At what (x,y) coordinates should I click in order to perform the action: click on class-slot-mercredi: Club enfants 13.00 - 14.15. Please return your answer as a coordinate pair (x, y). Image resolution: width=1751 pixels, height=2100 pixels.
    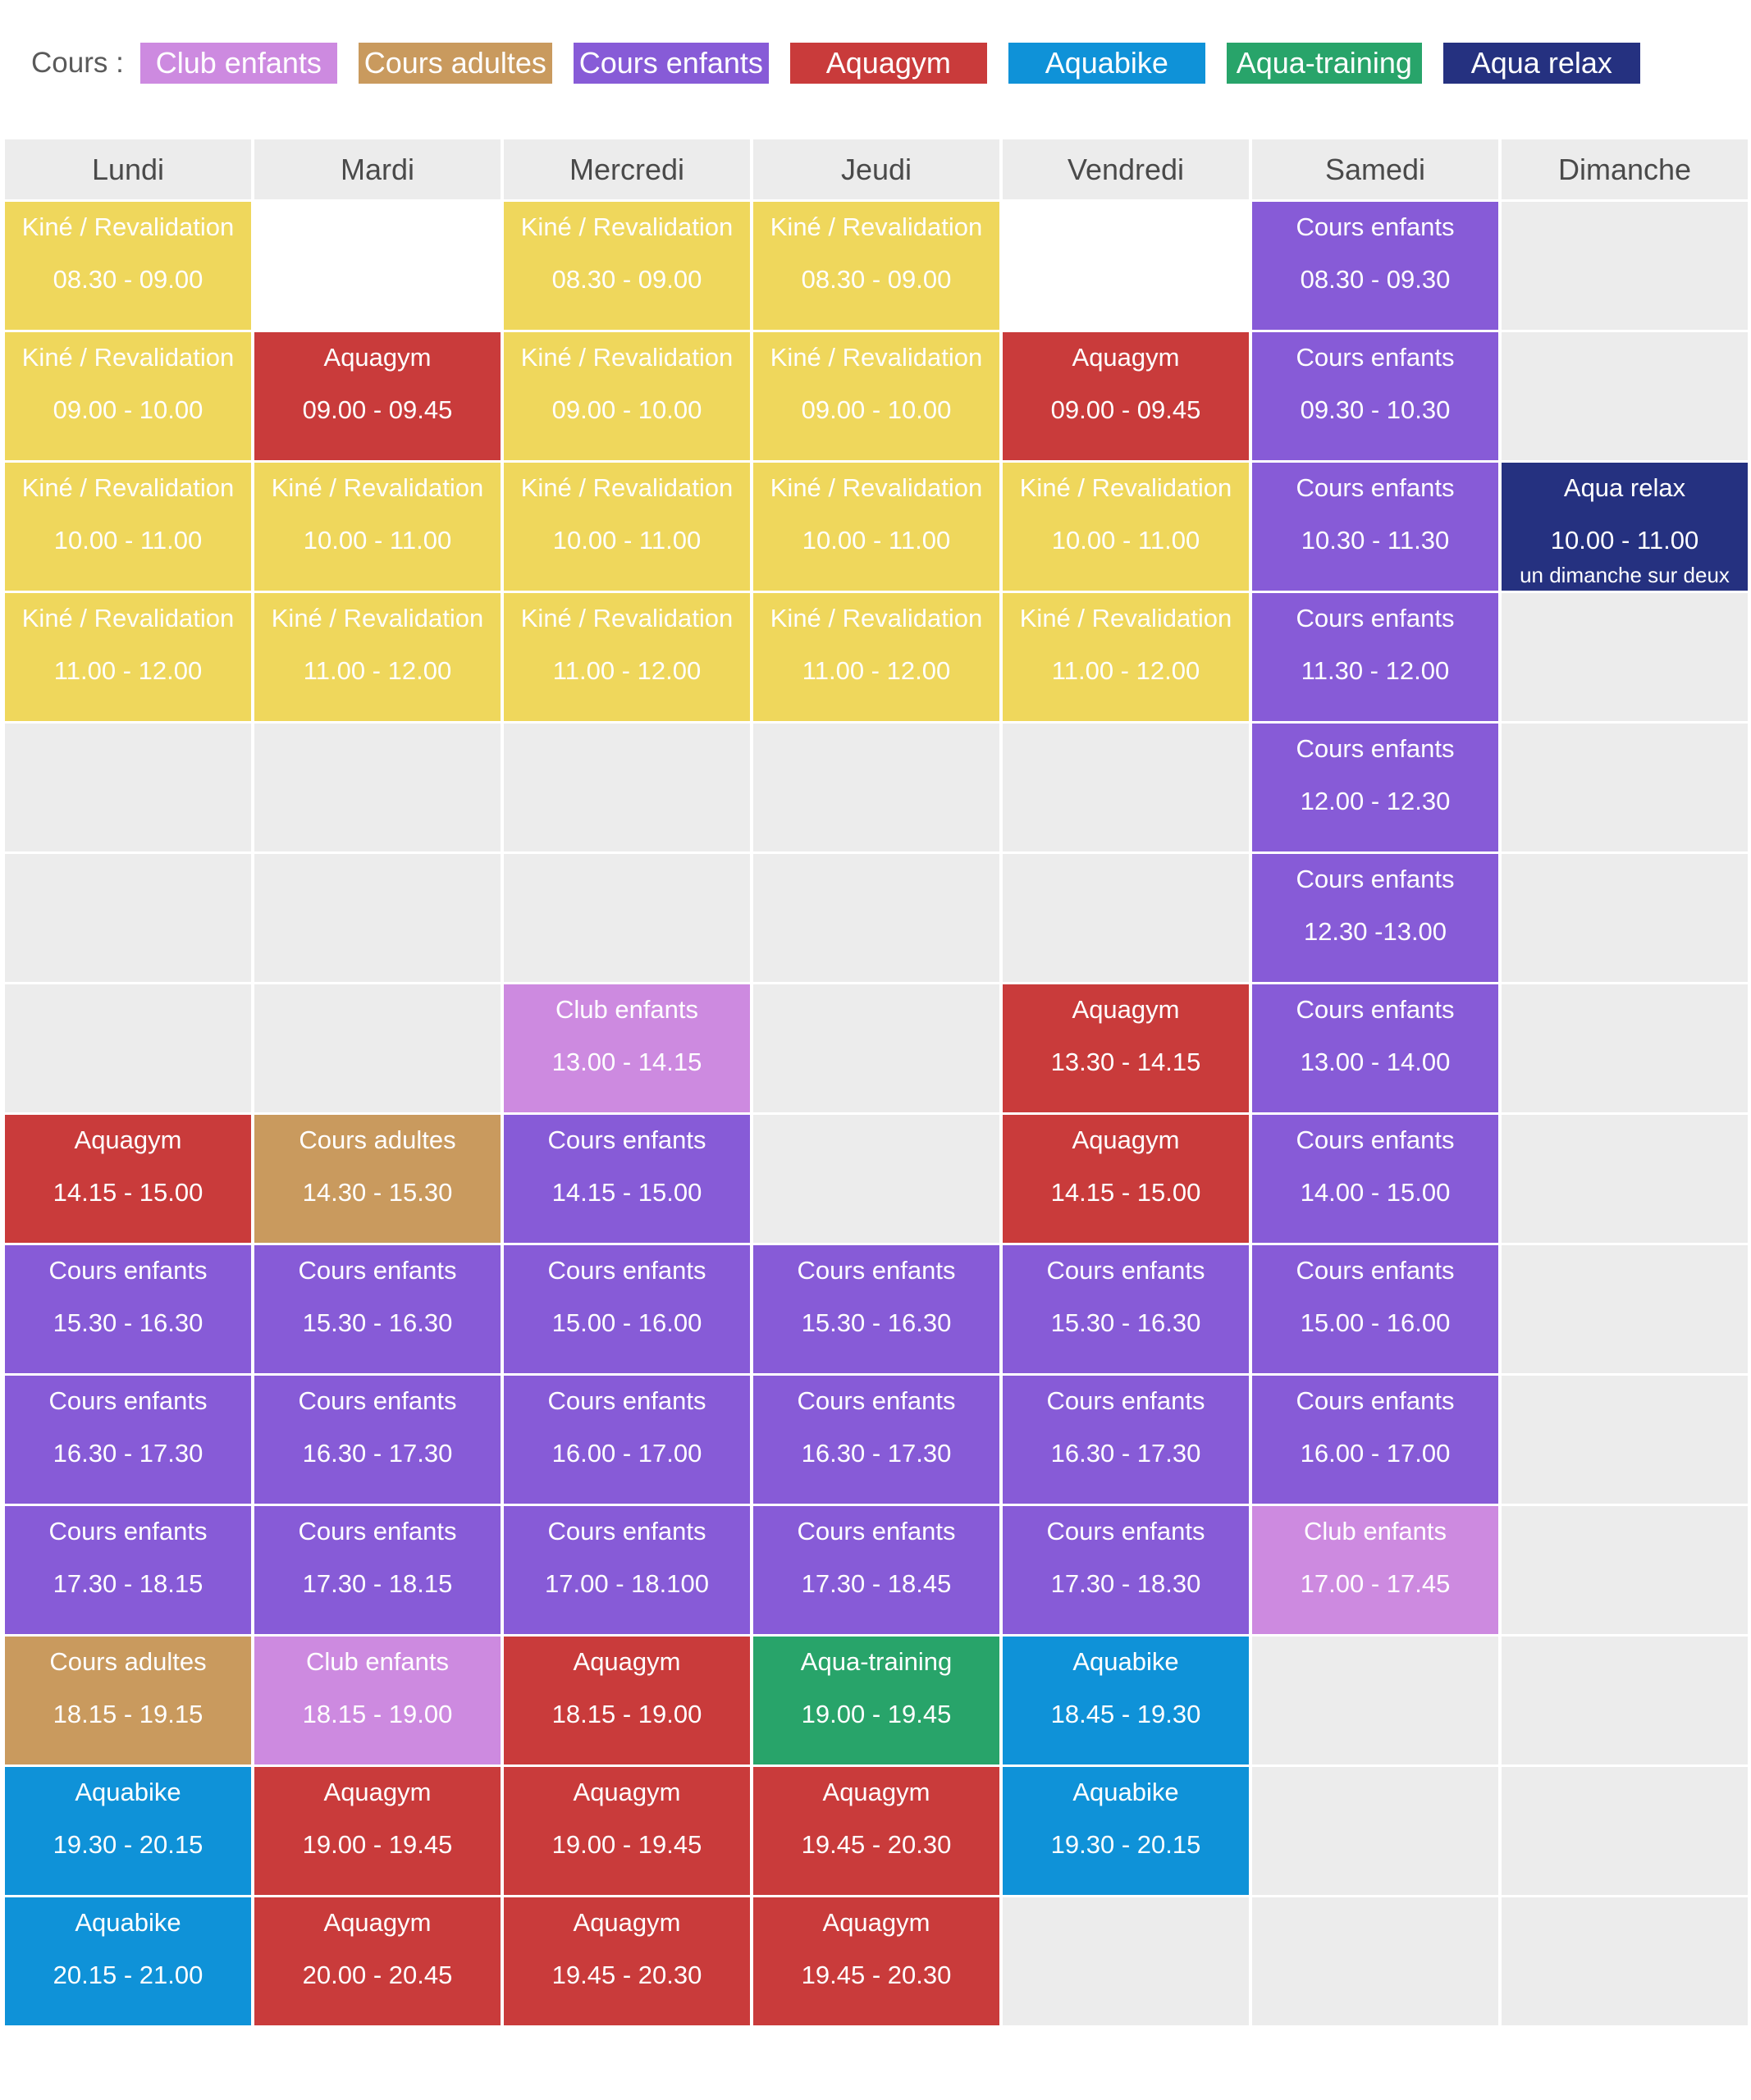
    Looking at the image, I should click on (627, 1048).